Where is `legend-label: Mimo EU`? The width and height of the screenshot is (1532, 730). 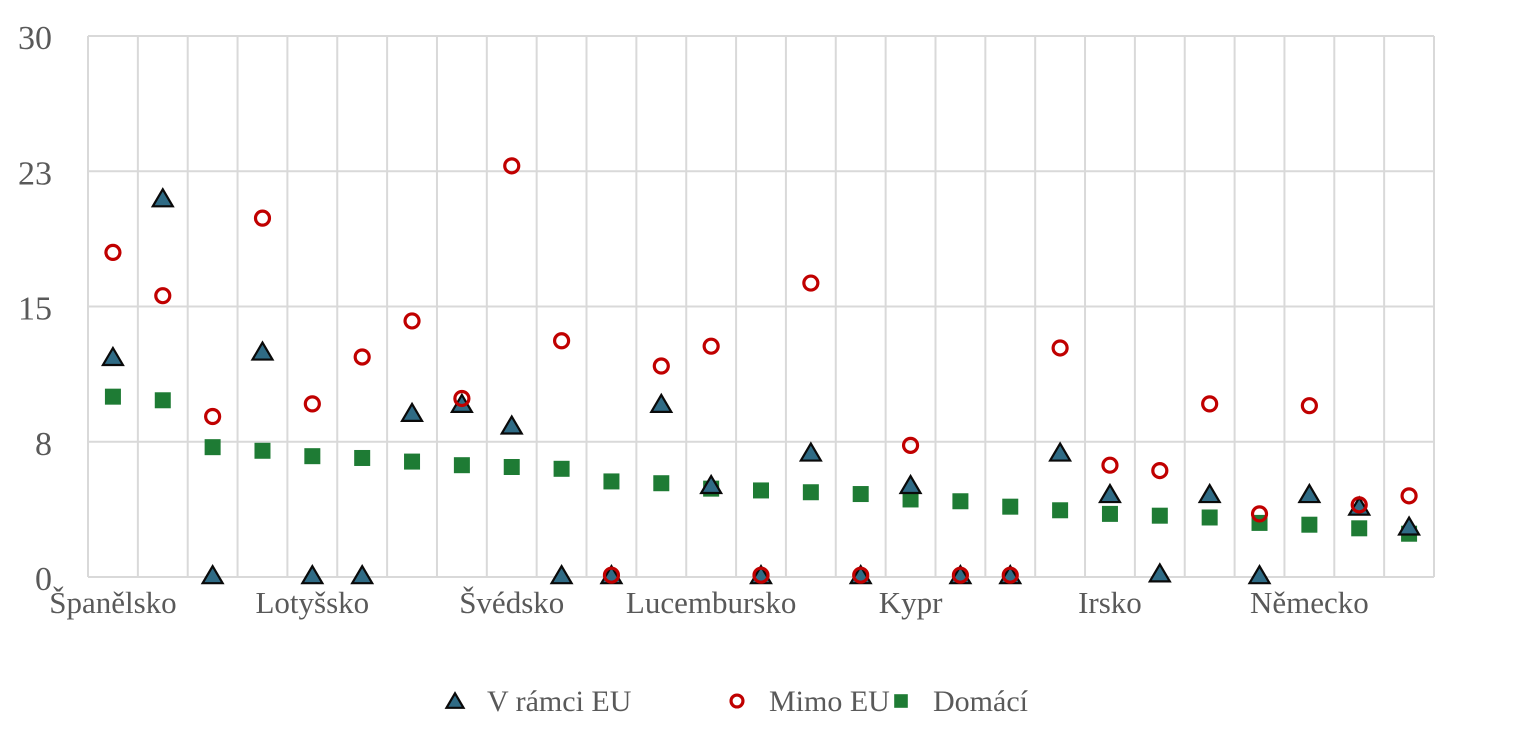
legend-label: Mimo EU is located at coordinates (829, 701).